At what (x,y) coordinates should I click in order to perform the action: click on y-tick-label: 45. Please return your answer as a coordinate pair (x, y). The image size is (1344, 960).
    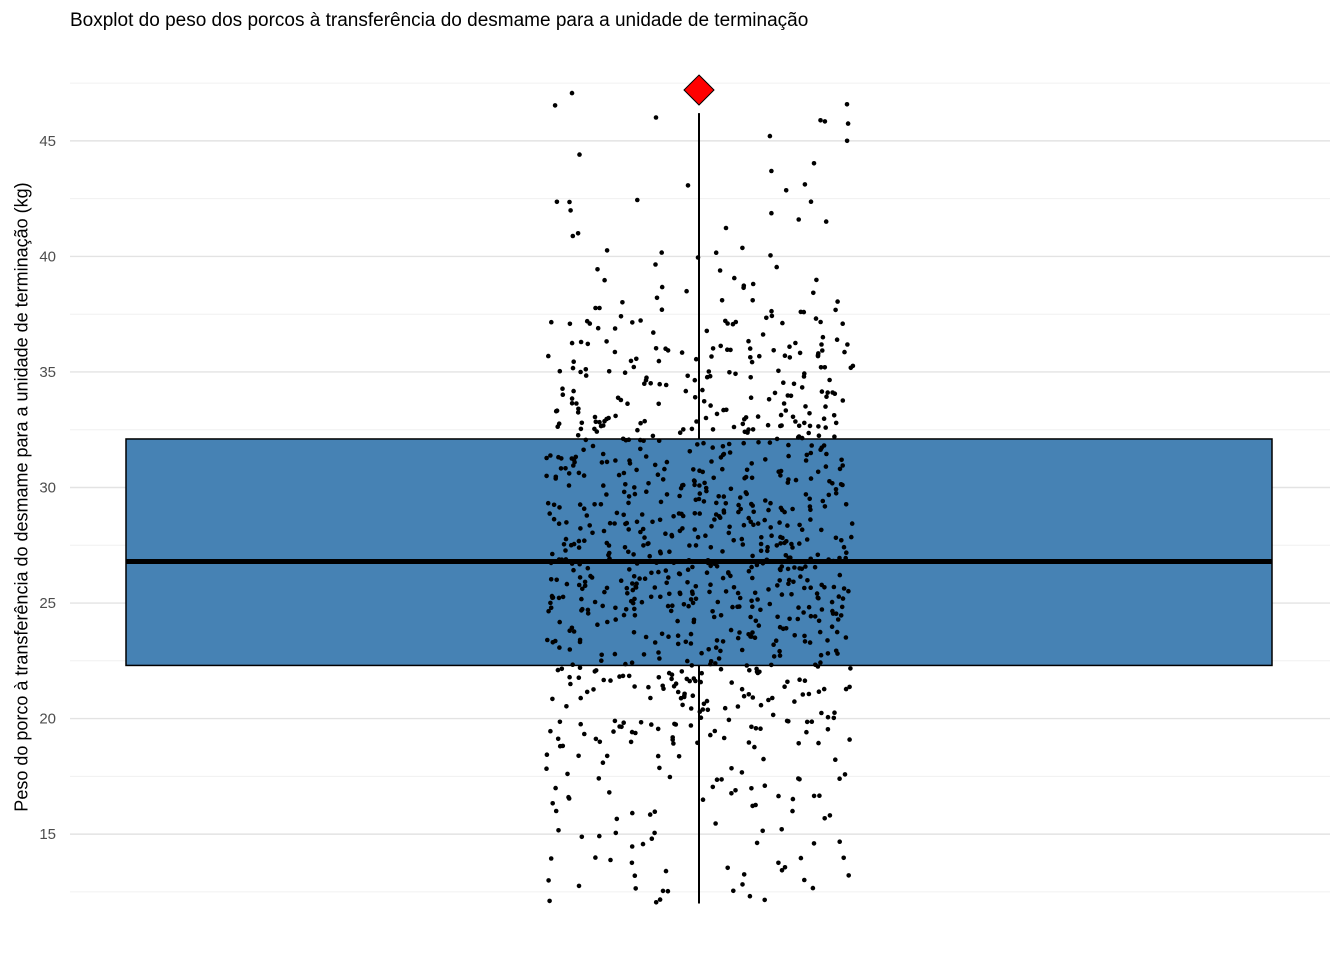
    Looking at the image, I should click on (47, 141).